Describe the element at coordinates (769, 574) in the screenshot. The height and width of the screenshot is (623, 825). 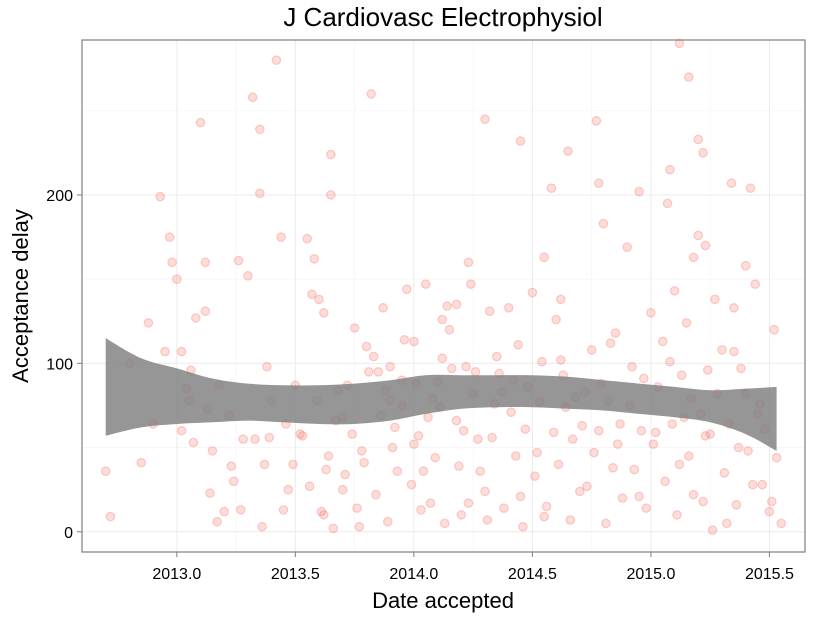
I see `x-tick-label: 2015.5` at that location.